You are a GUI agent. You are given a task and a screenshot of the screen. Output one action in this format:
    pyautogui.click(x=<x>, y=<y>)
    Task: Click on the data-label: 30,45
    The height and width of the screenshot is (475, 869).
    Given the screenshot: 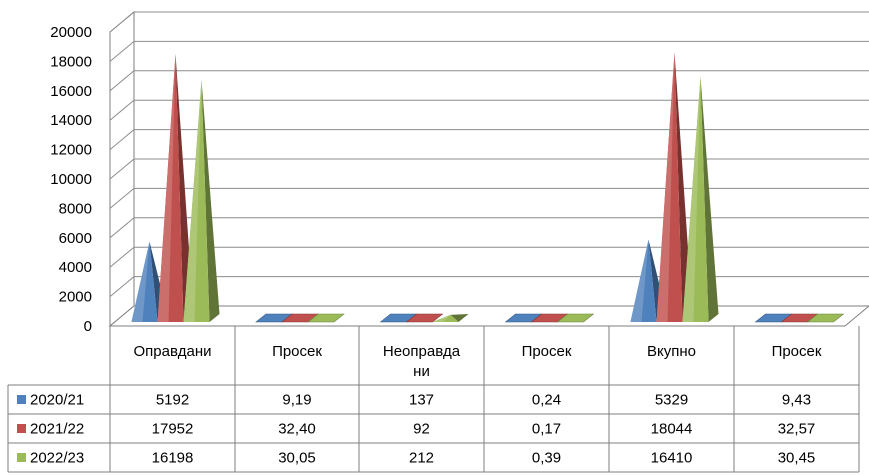 What is the action you would take?
    pyautogui.click(x=797, y=458)
    